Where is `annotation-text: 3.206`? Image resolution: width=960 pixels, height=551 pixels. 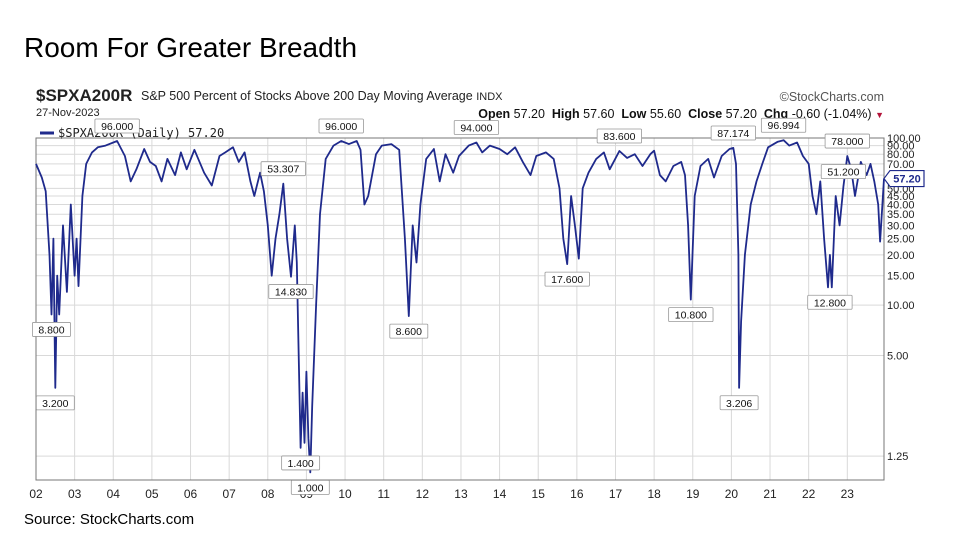 annotation-text: 3.206 is located at coordinates (739, 404).